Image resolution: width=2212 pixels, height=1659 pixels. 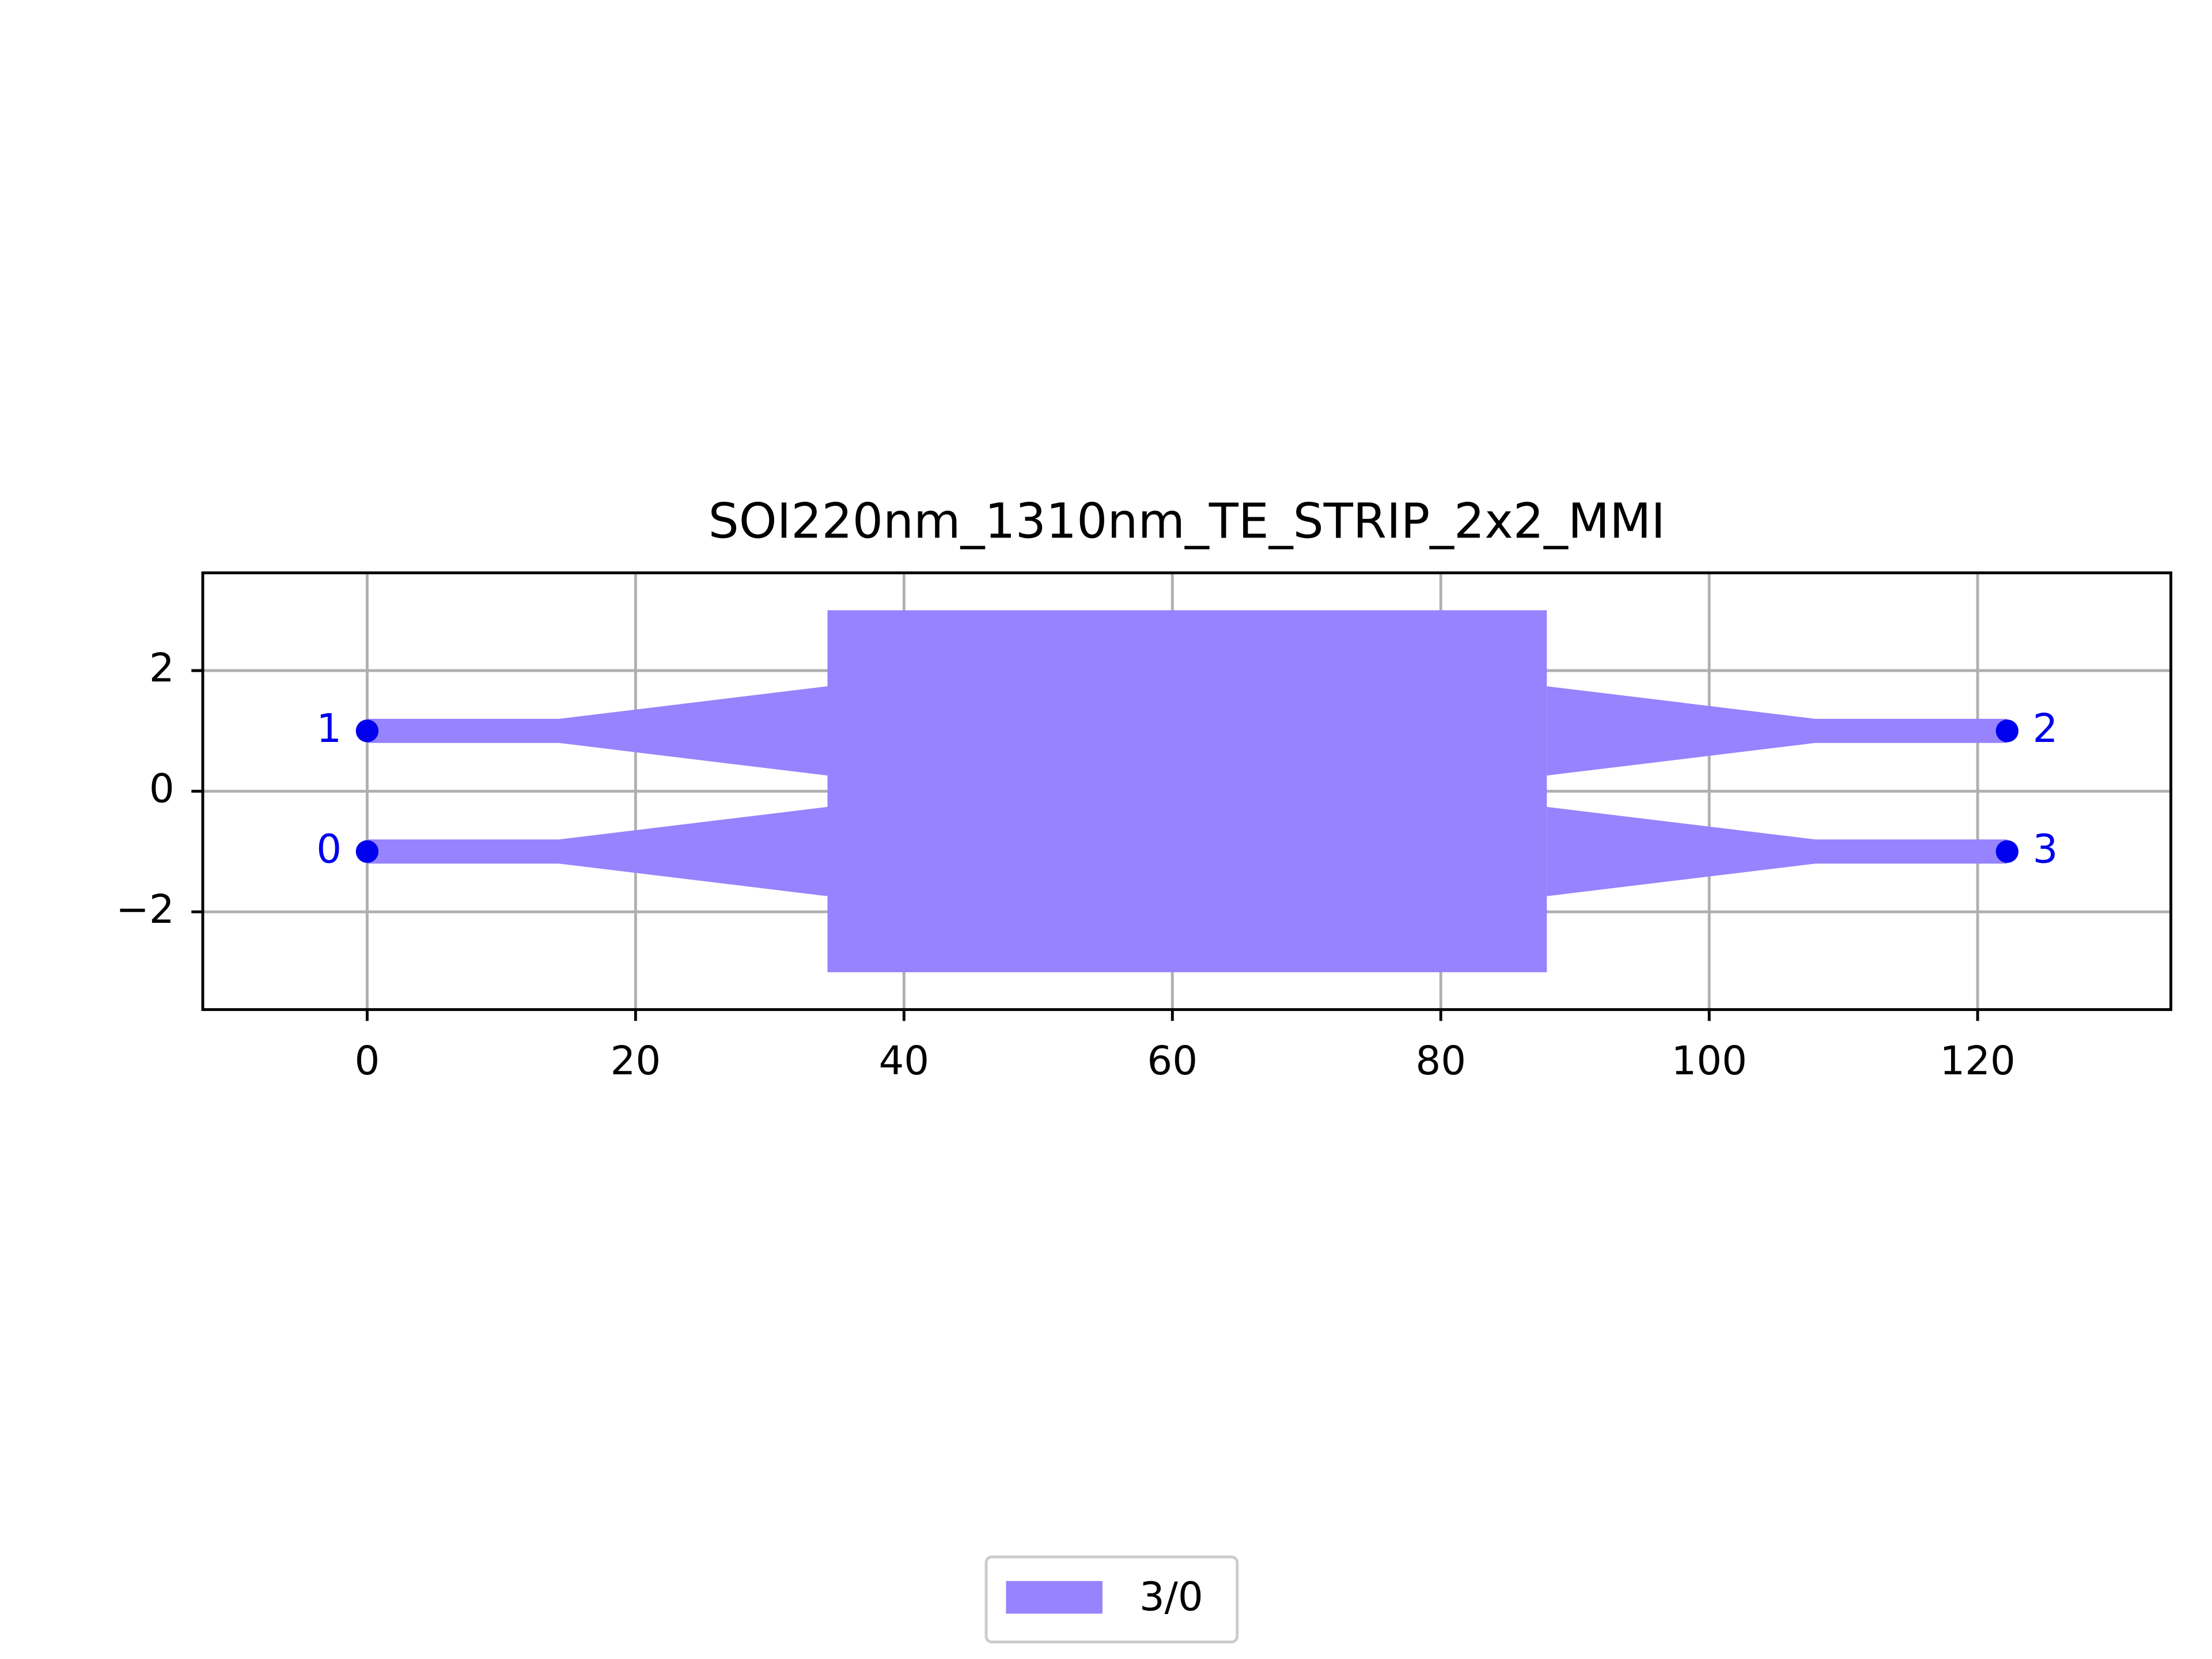 I want to click on legend-swatch, so click(x=1054, y=1597).